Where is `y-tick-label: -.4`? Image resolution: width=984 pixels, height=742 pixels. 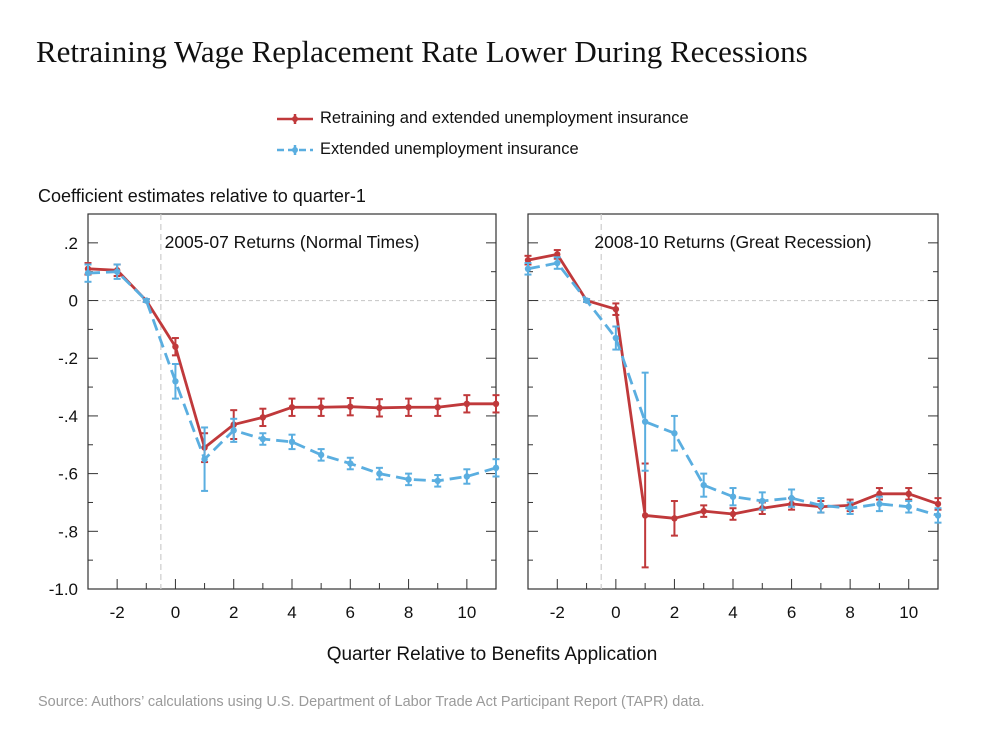 y-tick-label: -.4 is located at coordinates (68, 416).